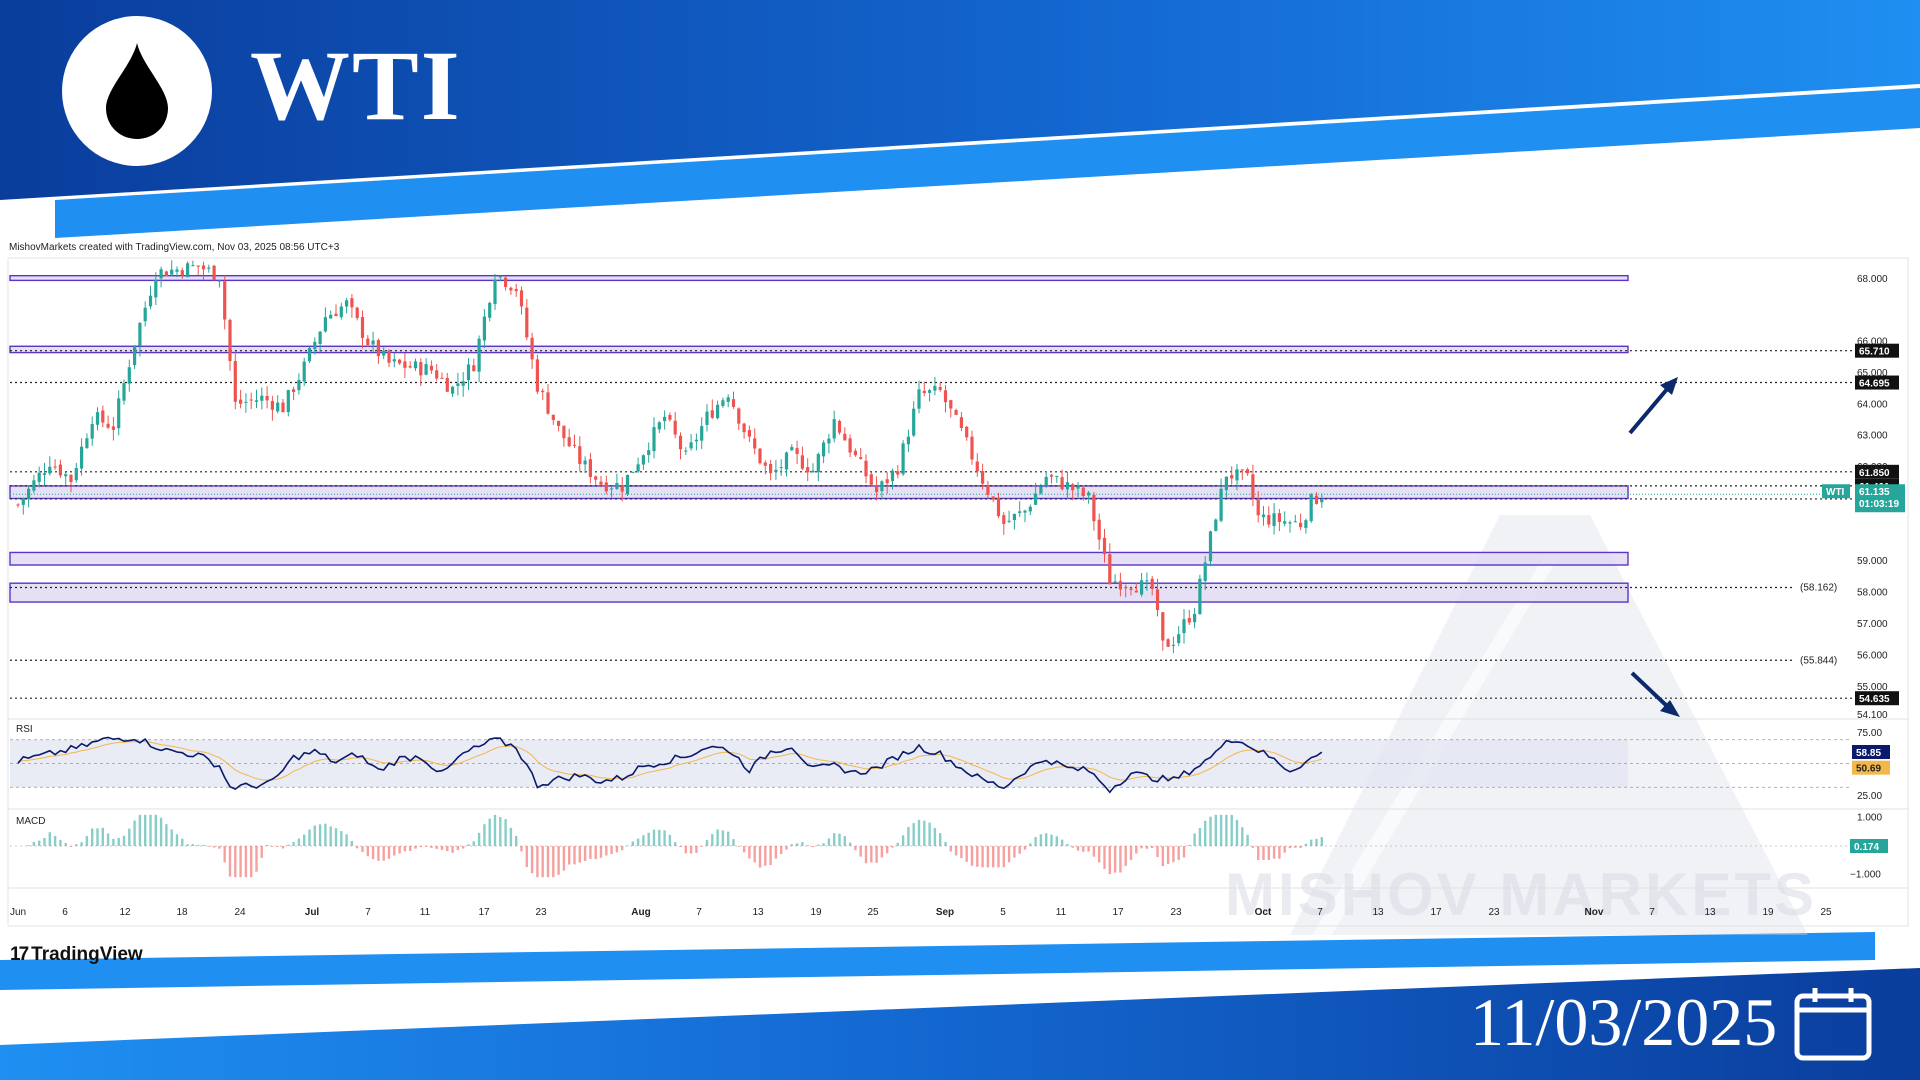 This screenshot has width=1920, height=1080. What do you see at coordinates (18, 912) in the screenshot?
I see `time-tick: Jun` at bounding box center [18, 912].